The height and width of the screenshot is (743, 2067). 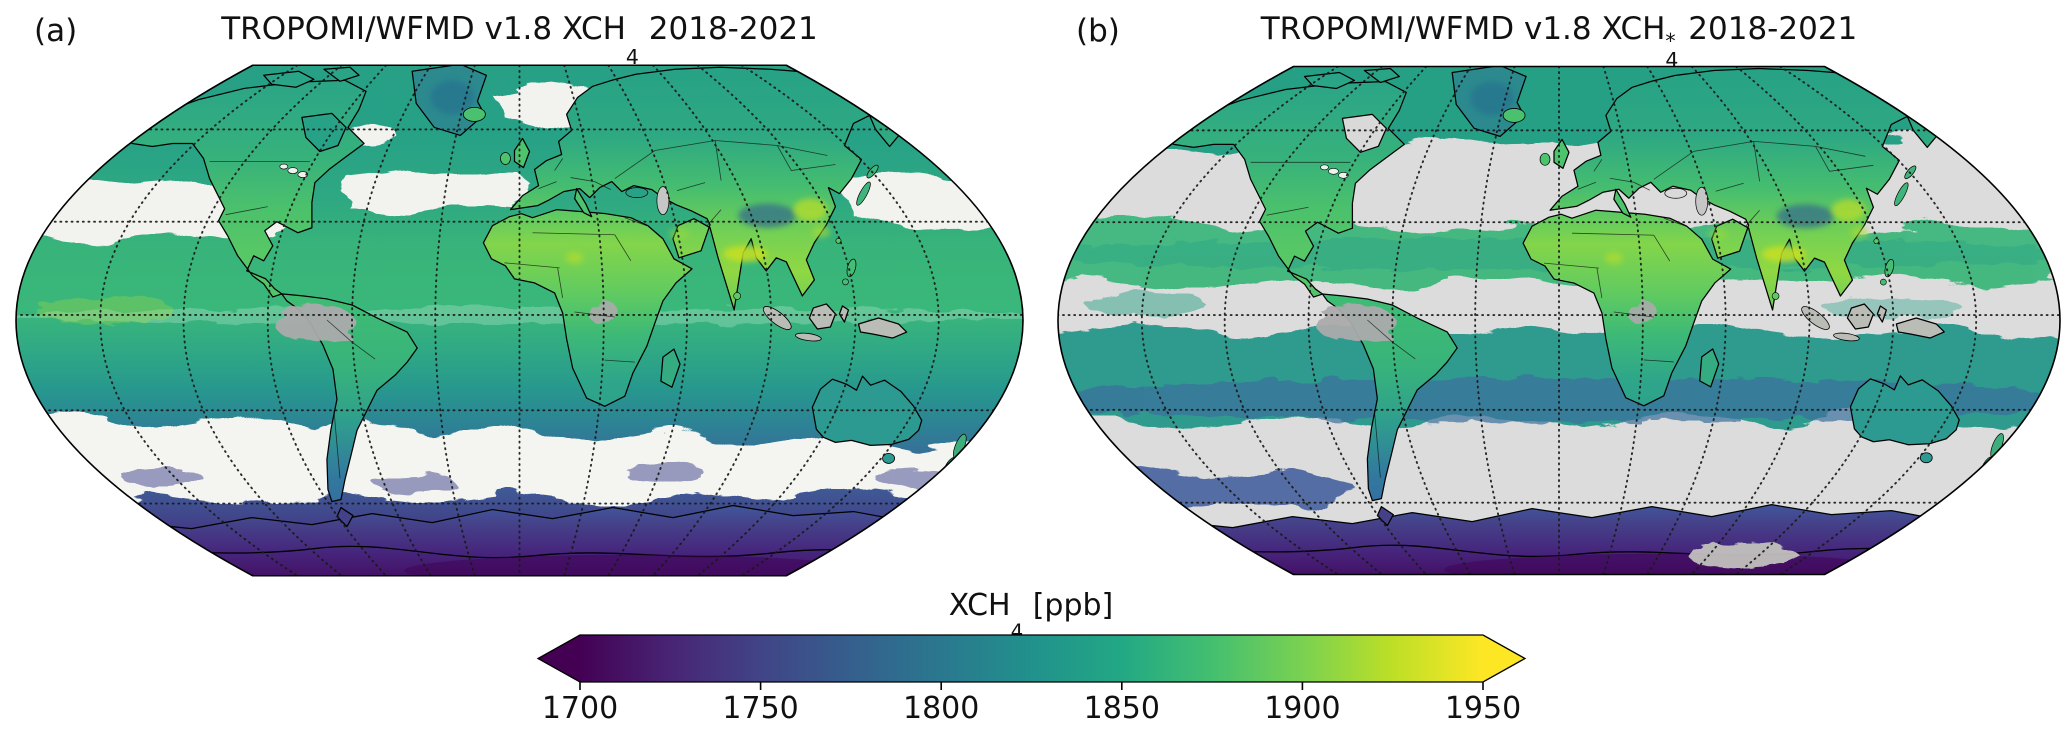 I want to click on colorbar-tick-marks, so click(x=1031, y=686).